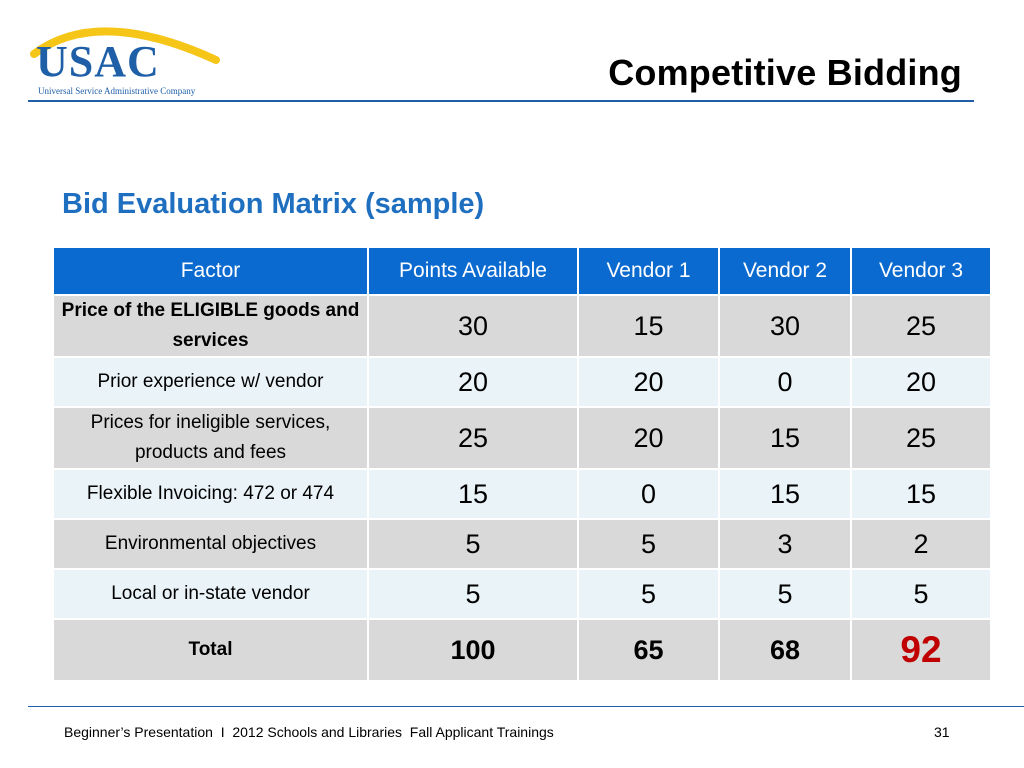 The width and height of the screenshot is (1024, 768). Describe the element at coordinates (785, 650) in the screenshot. I see `total-vendor-2: 68` at that location.